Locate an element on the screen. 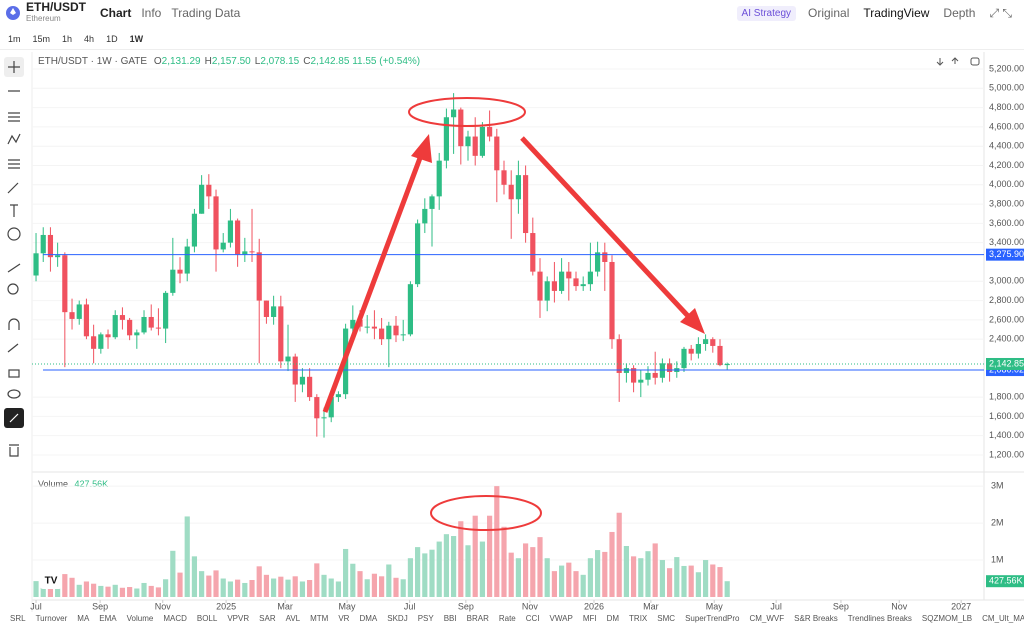  indicator: SuperTrendPro is located at coordinates (712, 618).